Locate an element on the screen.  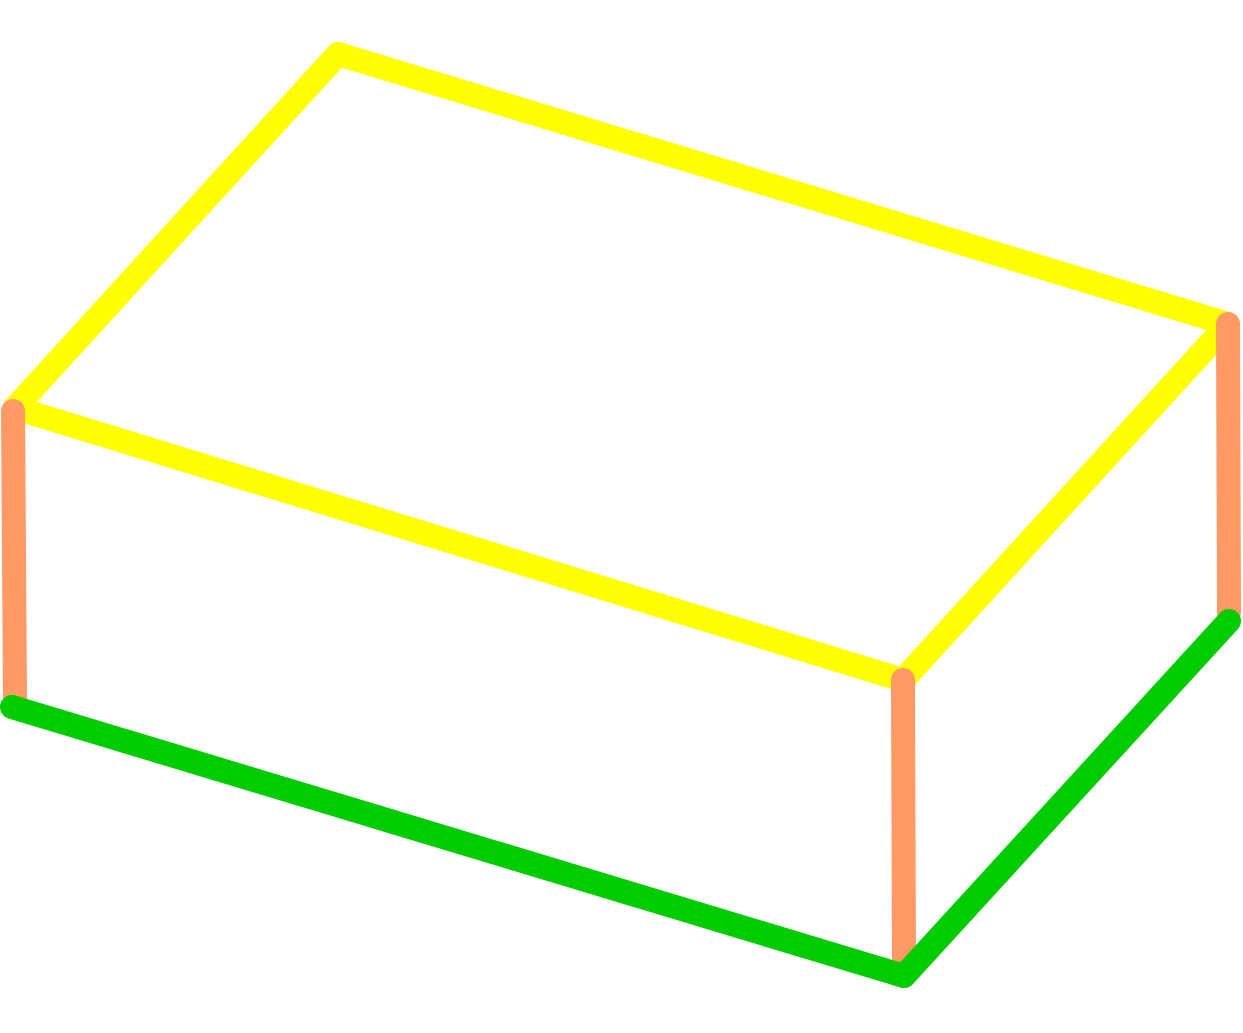
vertical-edge-right is located at coordinates (1228, 468).